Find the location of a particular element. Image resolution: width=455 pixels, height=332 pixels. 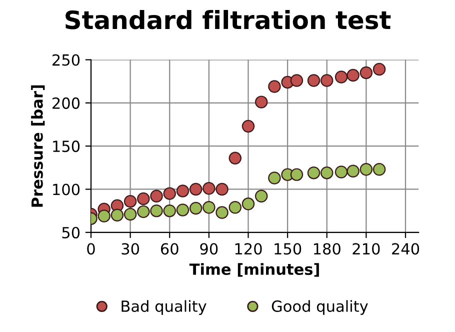

y-tick-label: 100 is located at coordinates (66, 190).